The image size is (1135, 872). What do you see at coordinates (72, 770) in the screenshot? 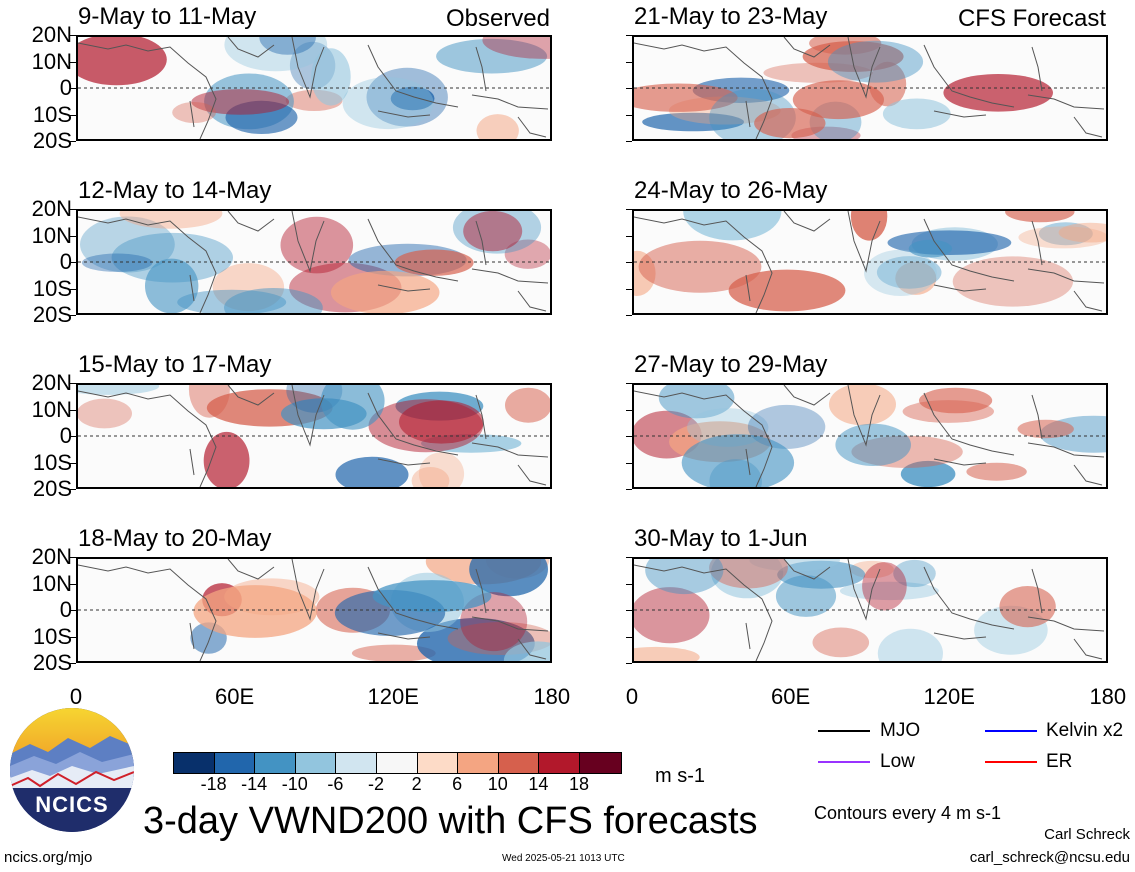
I see `ncics-logo: NCICS` at bounding box center [72, 770].